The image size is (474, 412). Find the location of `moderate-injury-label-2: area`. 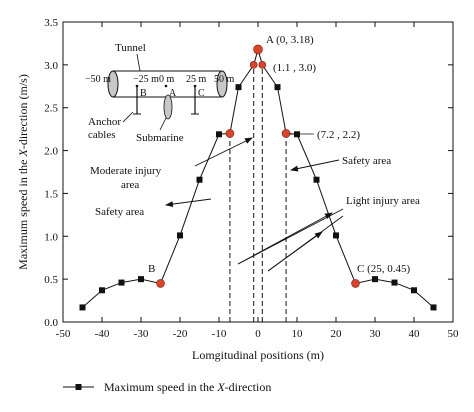

moderate-injury-label-2: area is located at coordinates (130, 185).